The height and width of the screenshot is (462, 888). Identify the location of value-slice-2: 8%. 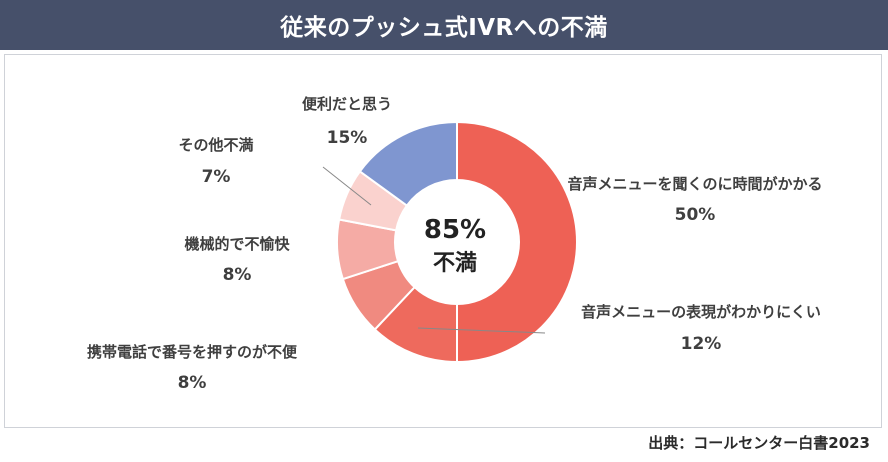
(192, 383).